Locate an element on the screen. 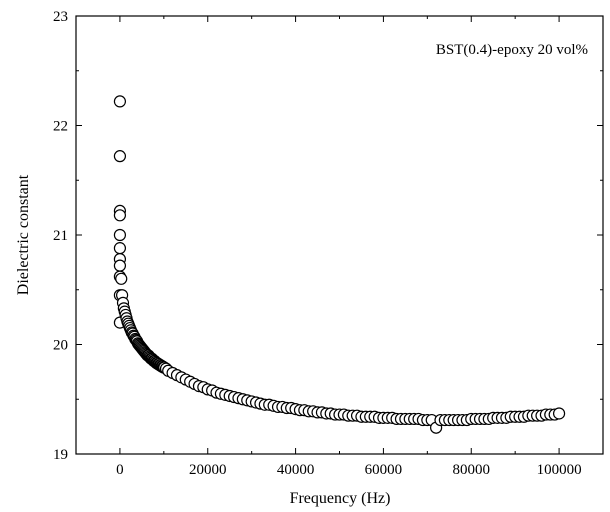  x-tick-label: 100000 is located at coordinates (559, 470).